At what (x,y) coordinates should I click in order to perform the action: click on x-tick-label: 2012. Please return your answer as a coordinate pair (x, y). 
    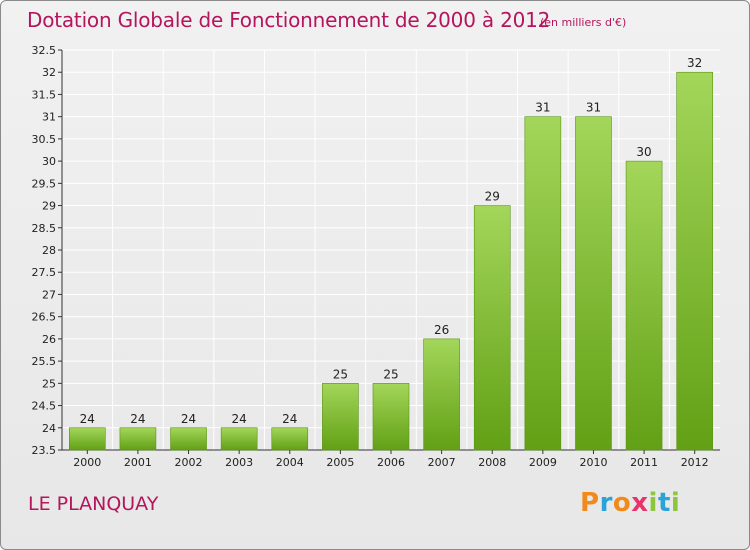
    Looking at the image, I should click on (695, 462).